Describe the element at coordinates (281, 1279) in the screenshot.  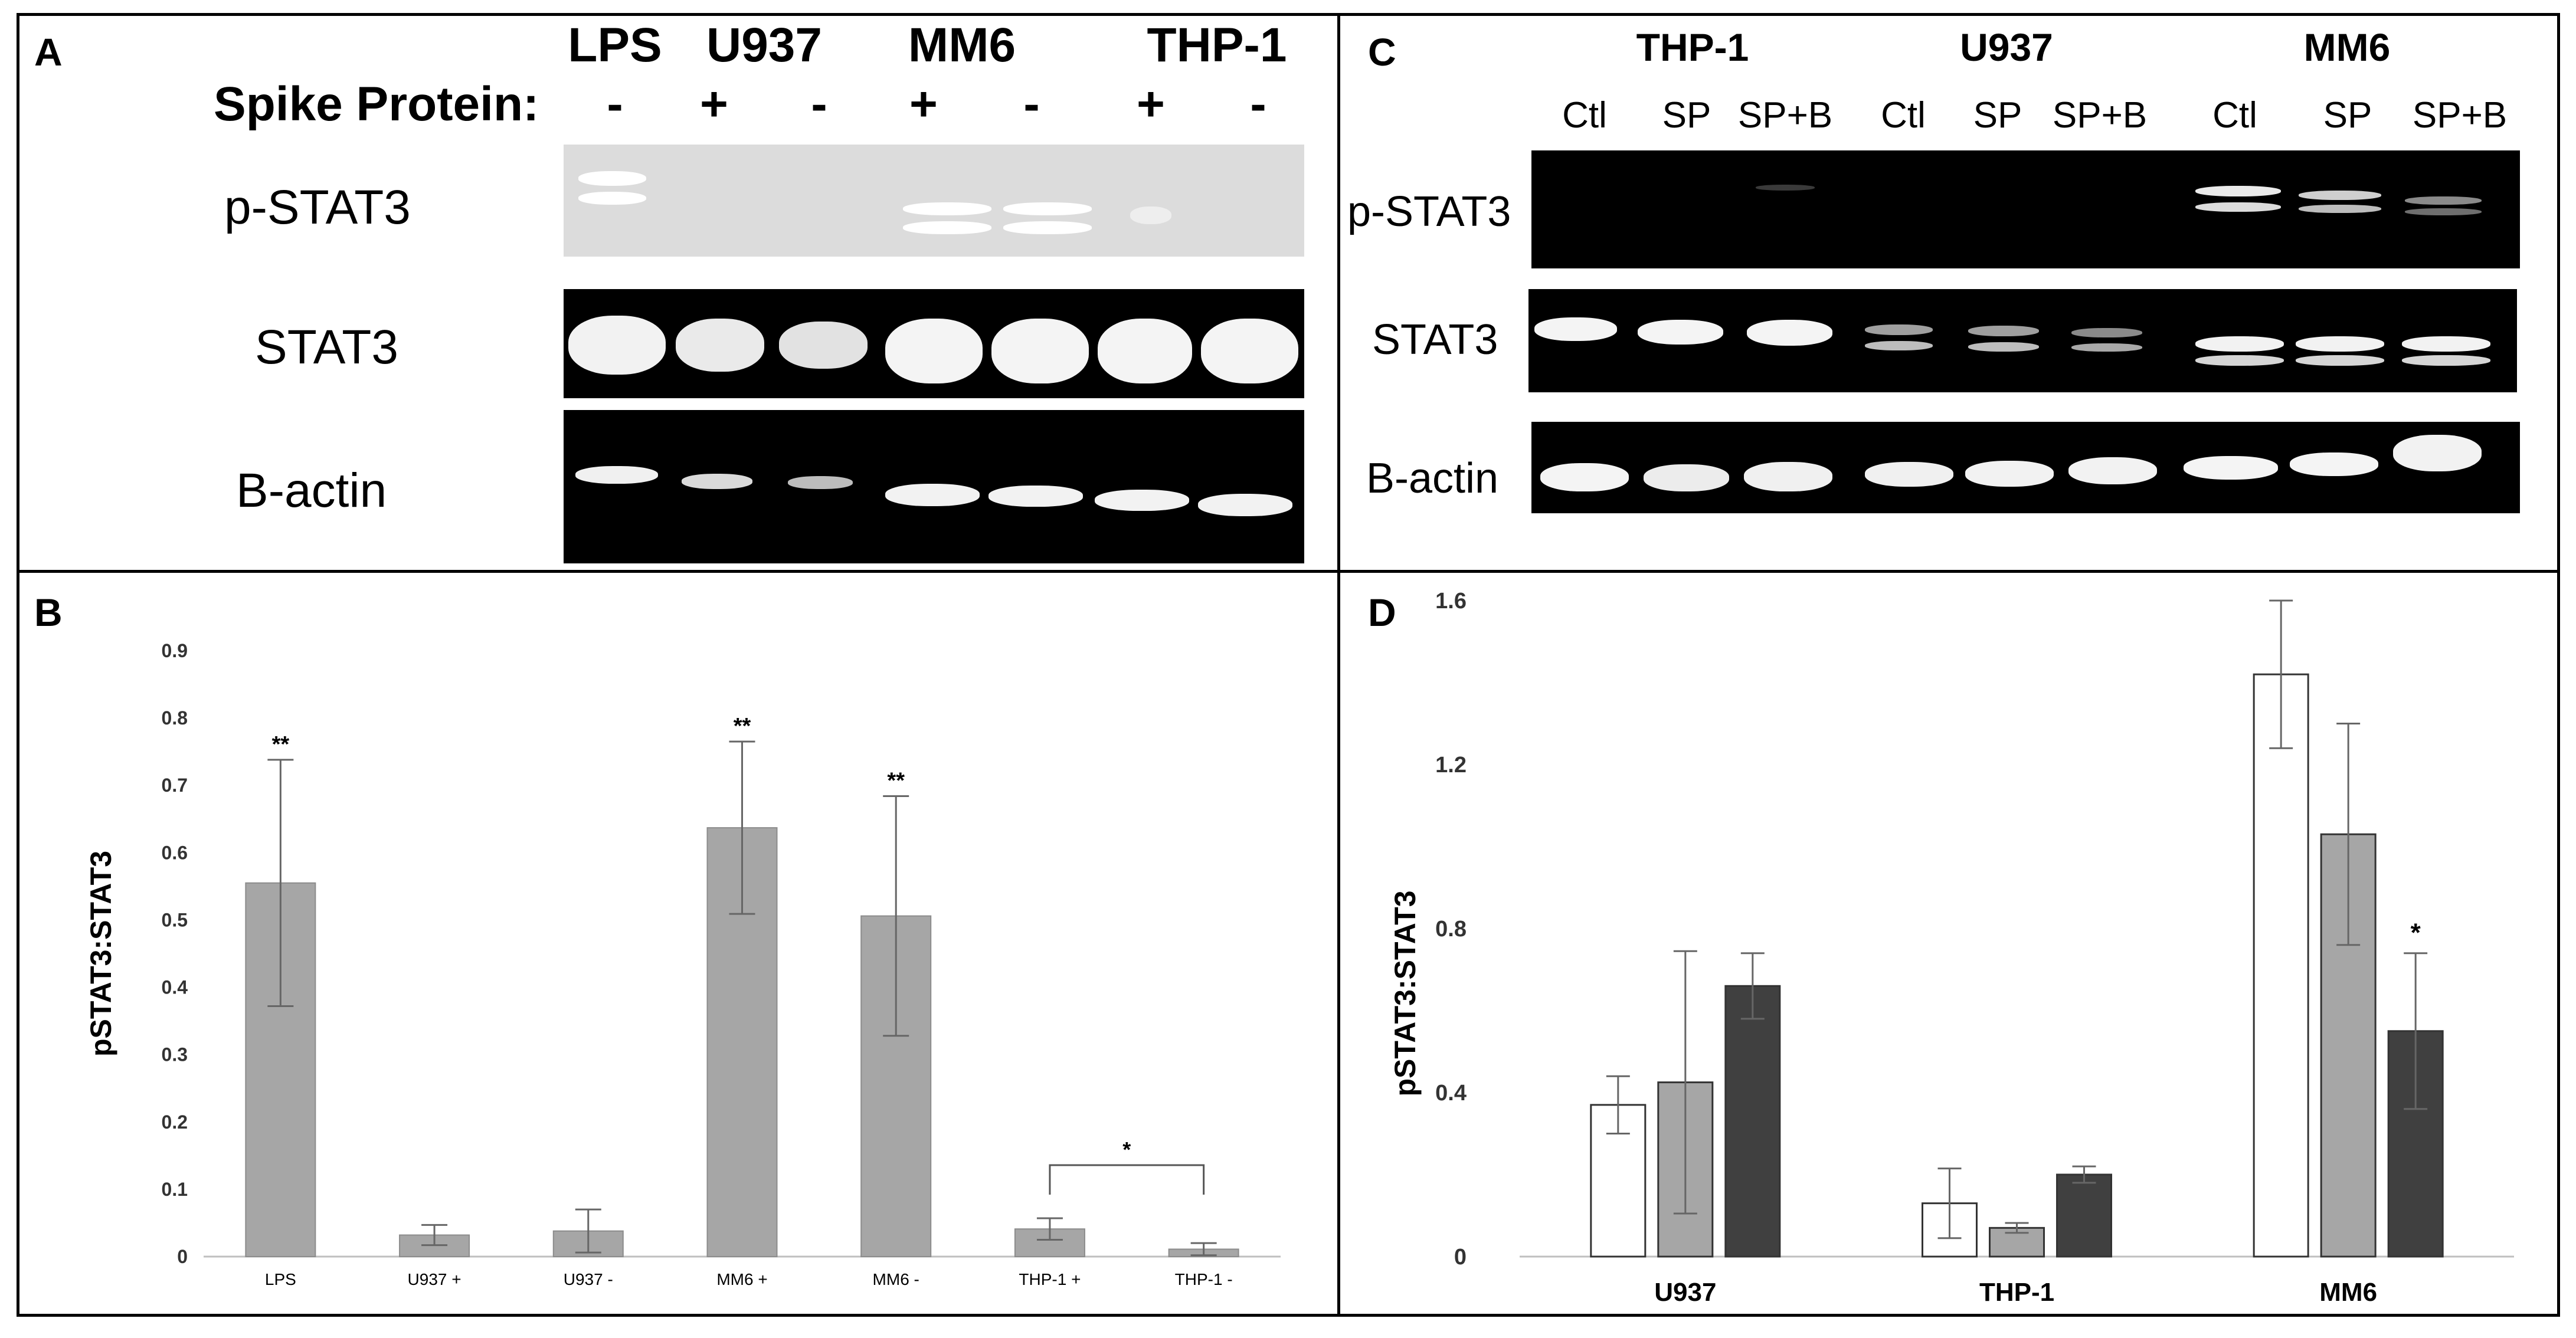
I see `b-xtick-label: LPS` at that location.